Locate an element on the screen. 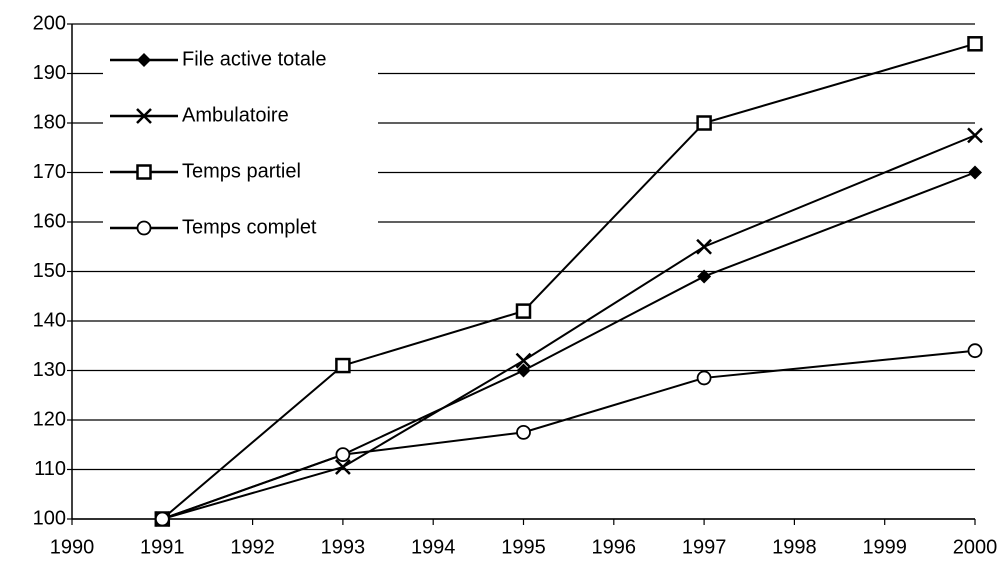  y-tick-label: 190 is located at coordinates (49, 73).